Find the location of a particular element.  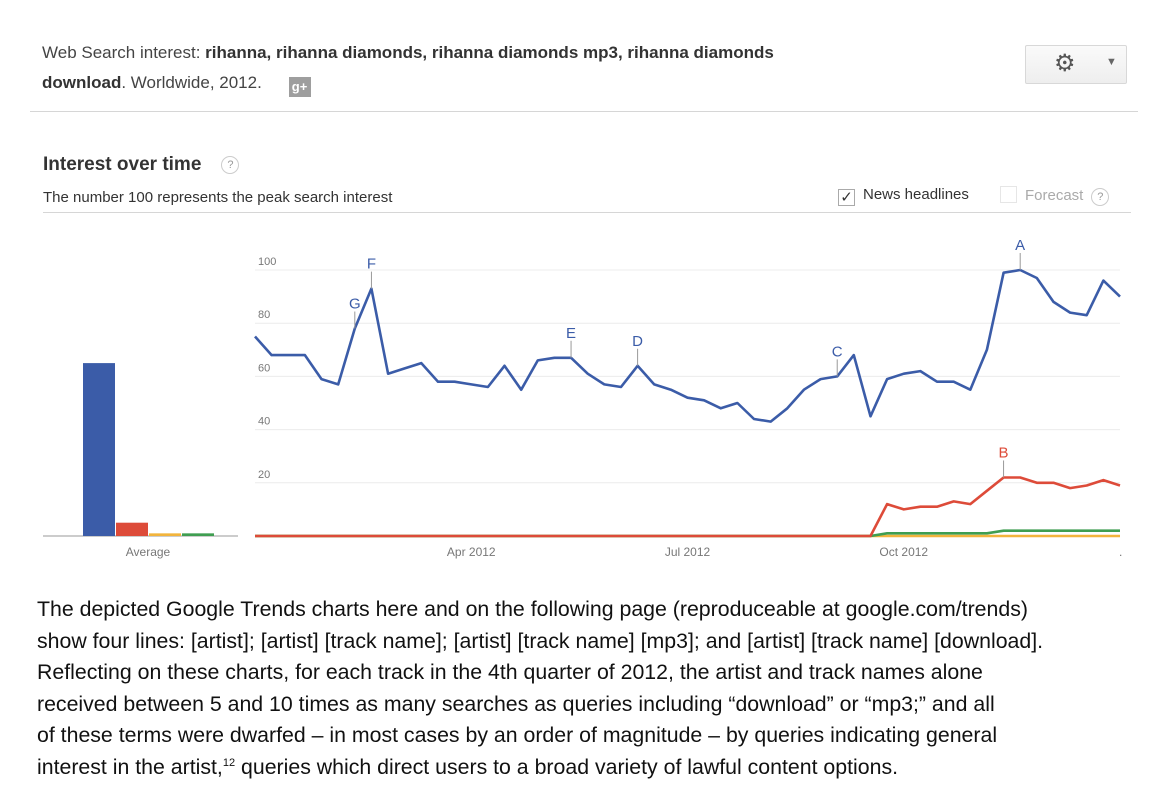

forecast-label: Forecast is located at coordinates (1054, 195).